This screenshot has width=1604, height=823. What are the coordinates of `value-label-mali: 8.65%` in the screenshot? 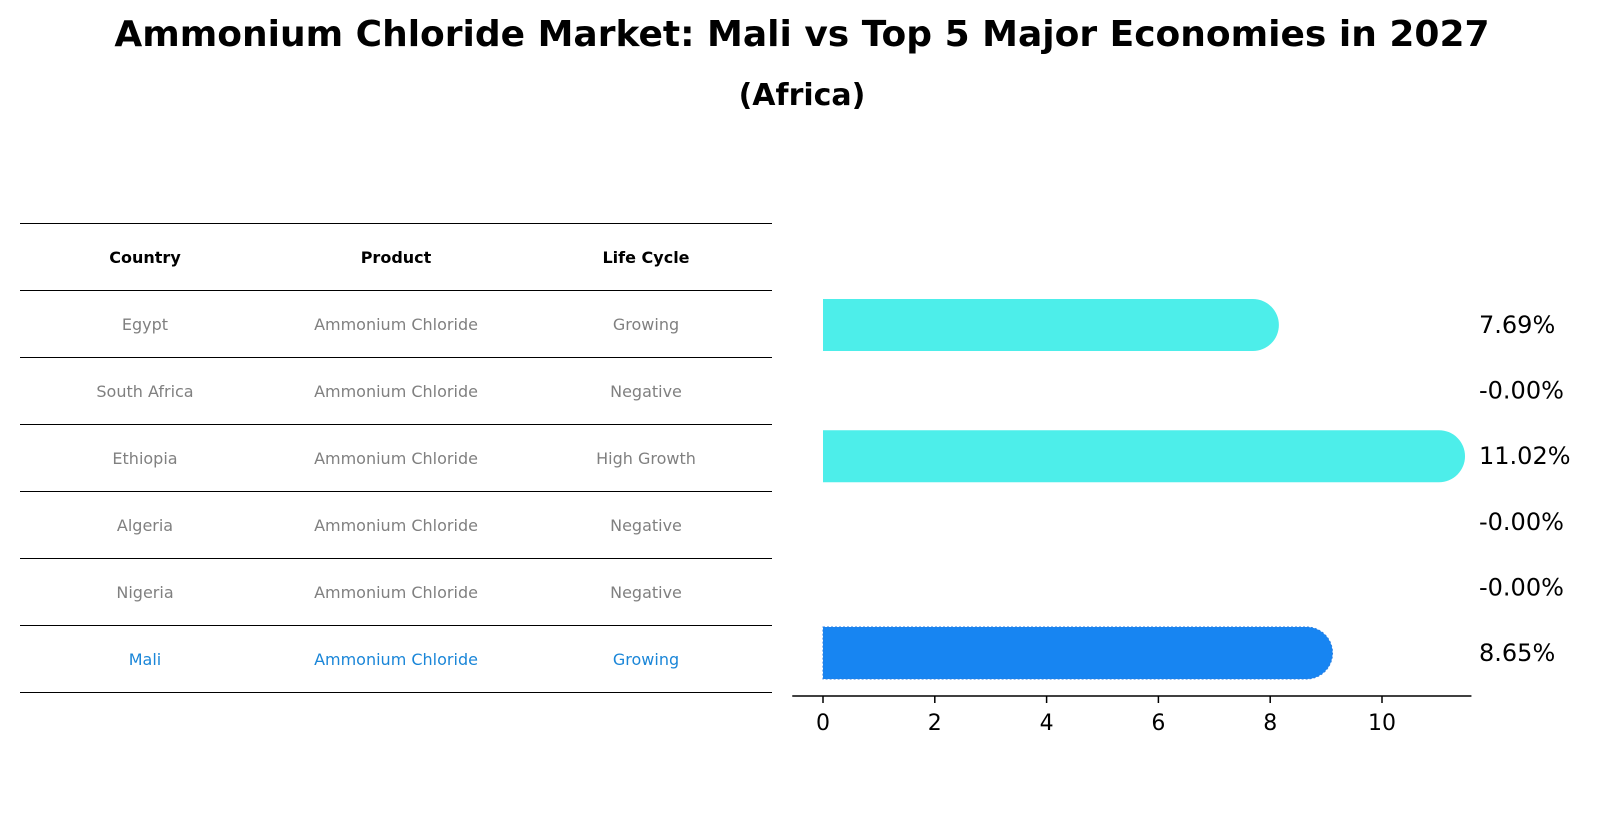 It's located at (1517, 653).